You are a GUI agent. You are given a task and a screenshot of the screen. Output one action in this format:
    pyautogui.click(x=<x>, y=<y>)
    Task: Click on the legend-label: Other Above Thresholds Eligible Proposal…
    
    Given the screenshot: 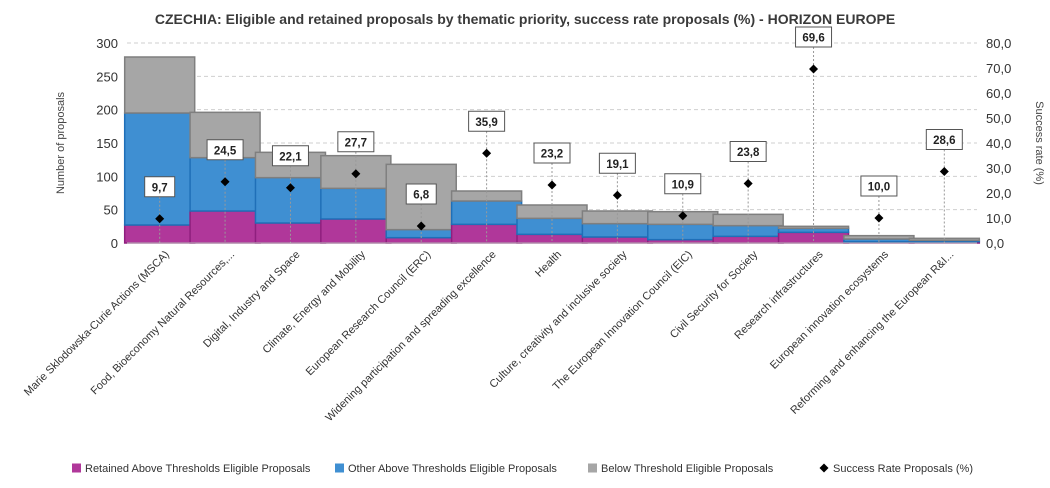 What is the action you would take?
    pyautogui.click(x=452, y=469)
    